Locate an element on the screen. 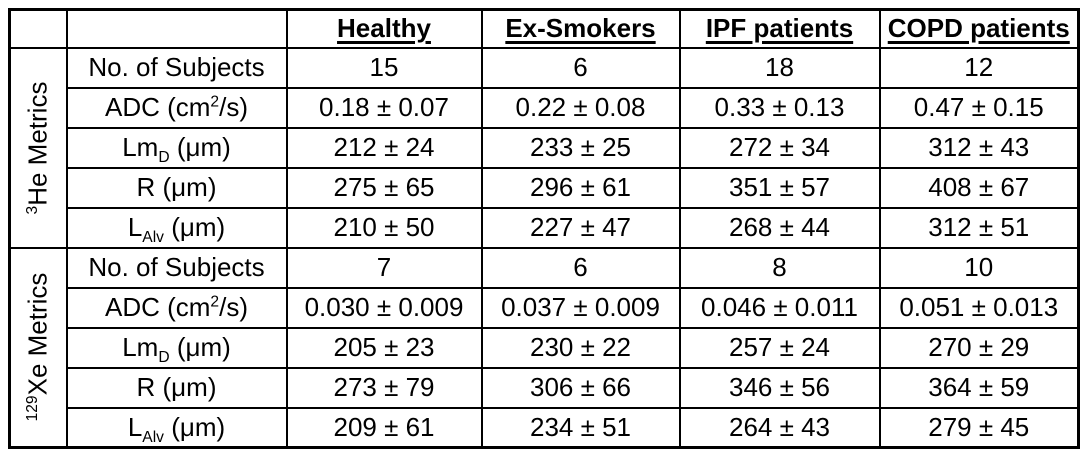 The width and height of the screenshot is (1084, 457). value-cell: 268 ± 44 is located at coordinates (779, 227).